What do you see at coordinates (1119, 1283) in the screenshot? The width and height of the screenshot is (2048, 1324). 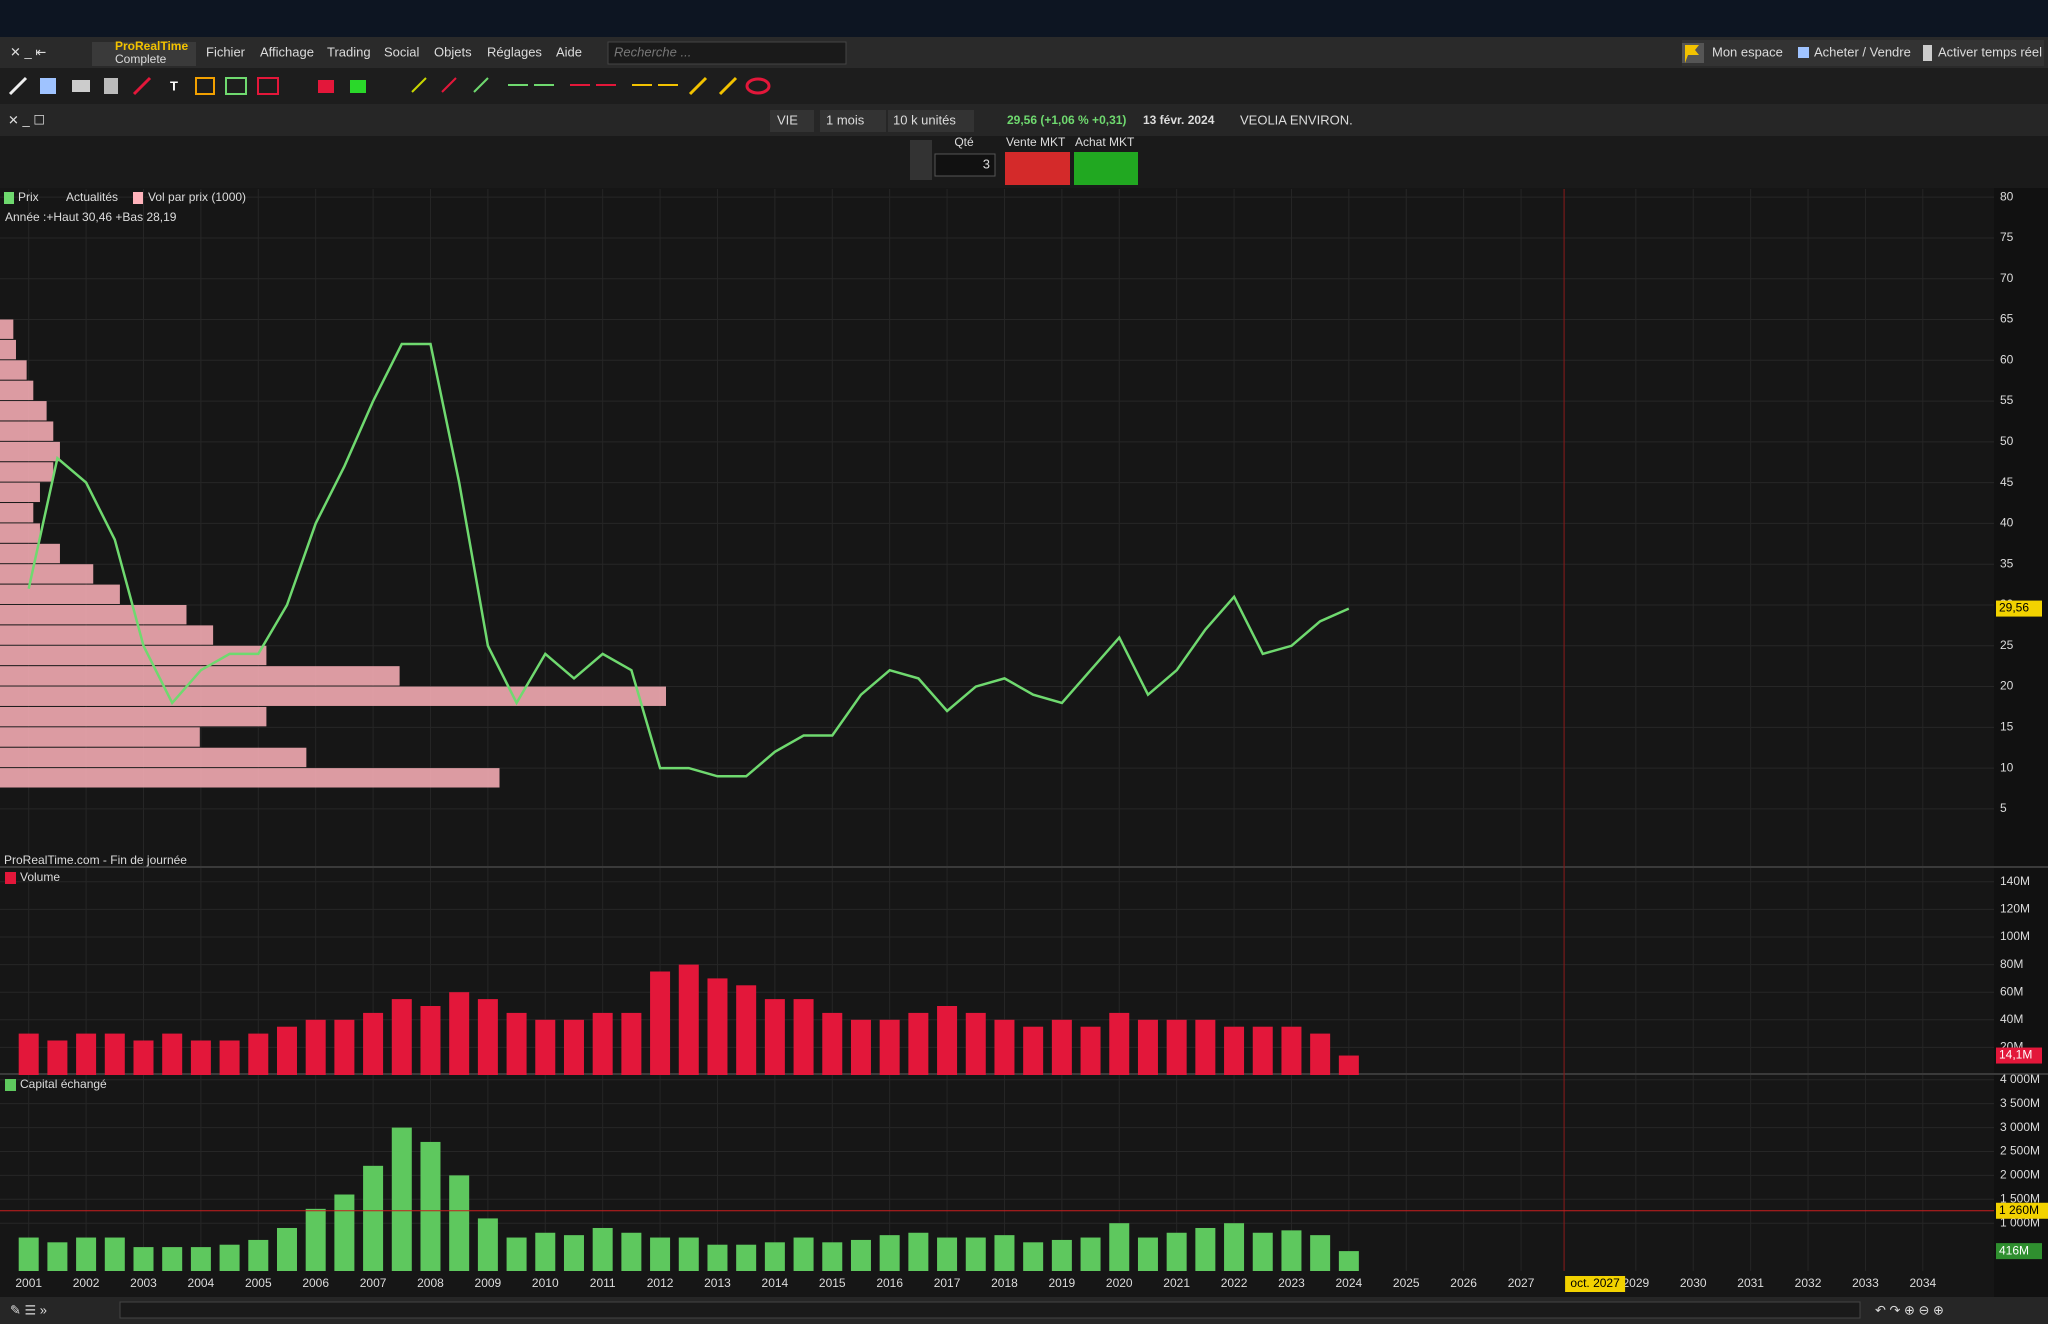 I see `x-tick-label: 2020` at bounding box center [1119, 1283].